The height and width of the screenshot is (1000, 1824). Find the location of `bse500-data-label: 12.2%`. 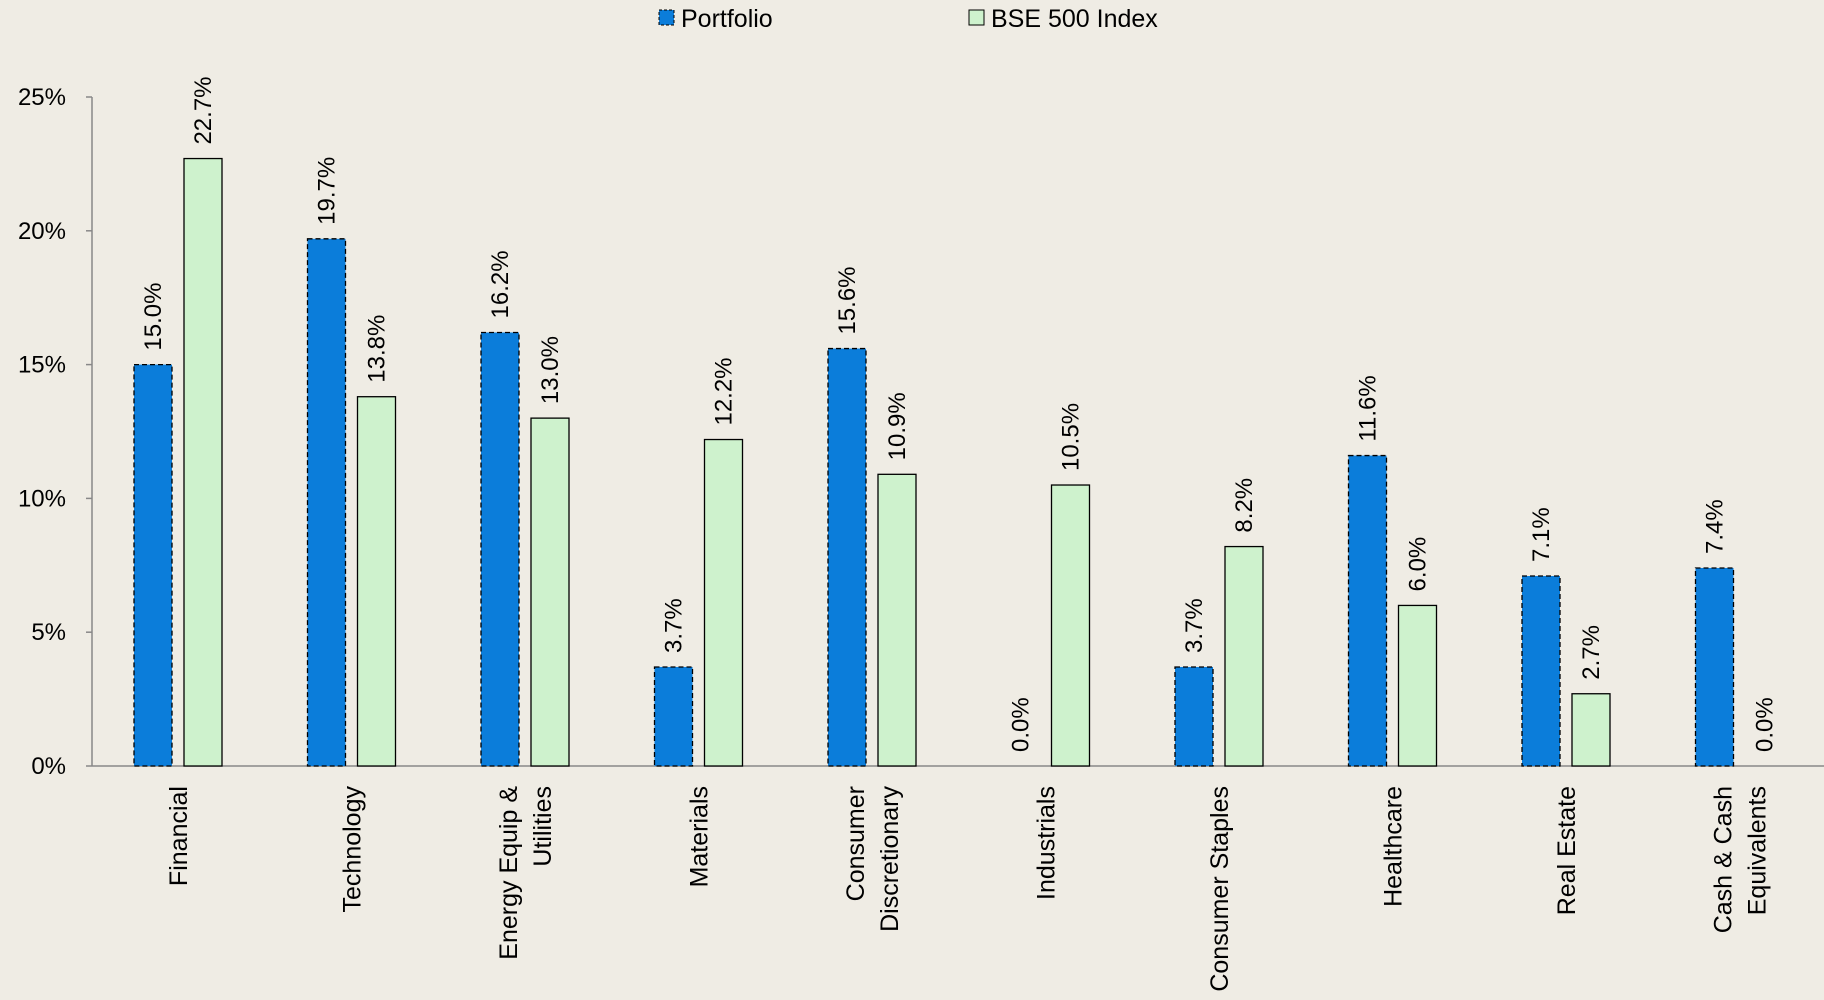

bse500-data-label: 12.2% is located at coordinates (724, 391).